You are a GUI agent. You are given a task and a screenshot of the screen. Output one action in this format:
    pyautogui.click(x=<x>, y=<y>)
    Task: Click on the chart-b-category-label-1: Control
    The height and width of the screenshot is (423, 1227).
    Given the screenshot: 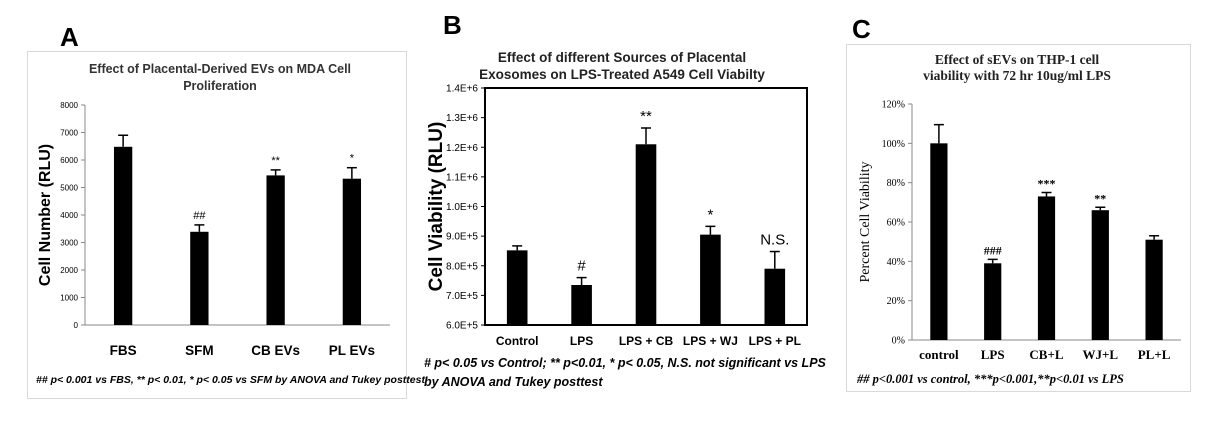 What is the action you would take?
    pyautogui.click(x=517, y=341)
    